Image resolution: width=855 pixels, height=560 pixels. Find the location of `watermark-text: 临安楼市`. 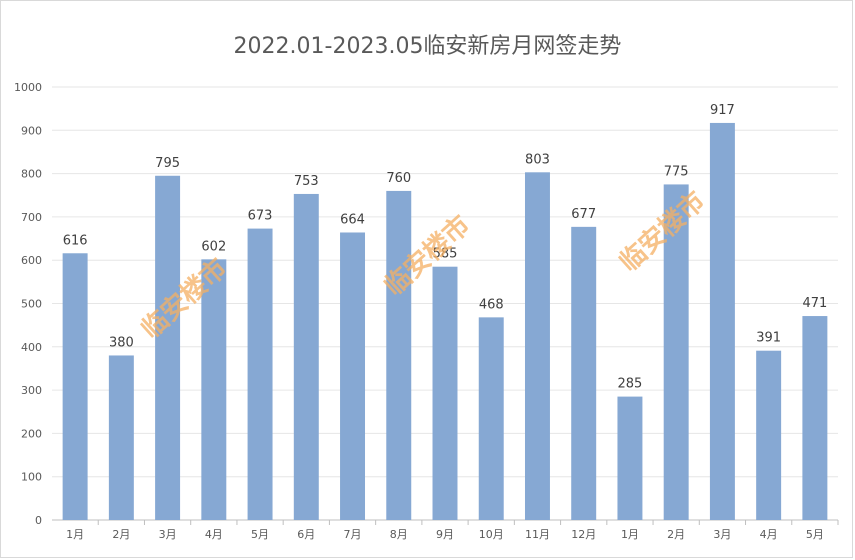

watermark-text: 临安楼市 is located at coordinates (662, 231).